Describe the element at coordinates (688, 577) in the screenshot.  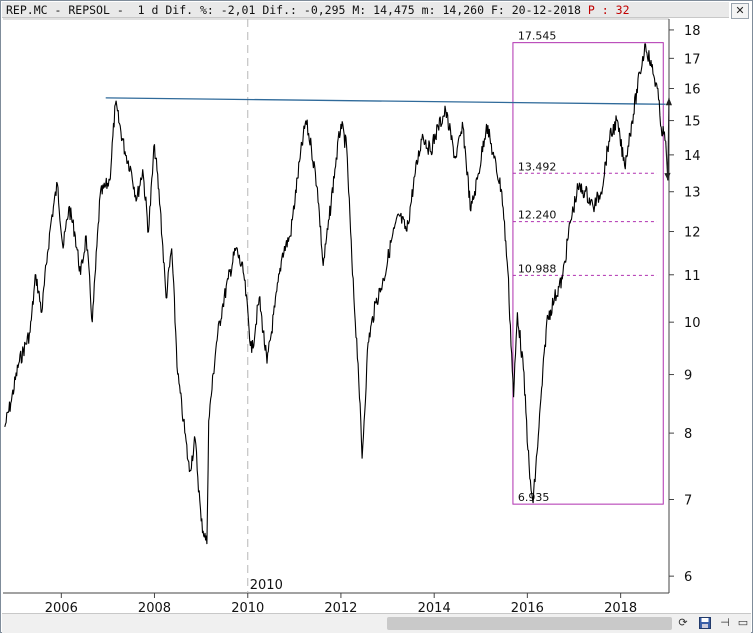
I see `y-tick-label: 6` at that location.